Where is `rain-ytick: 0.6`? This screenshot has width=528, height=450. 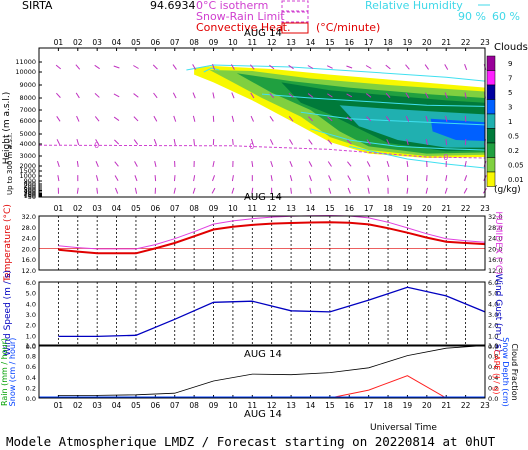
rain-ytick: 0.6 is located at coordinates (31, 367).